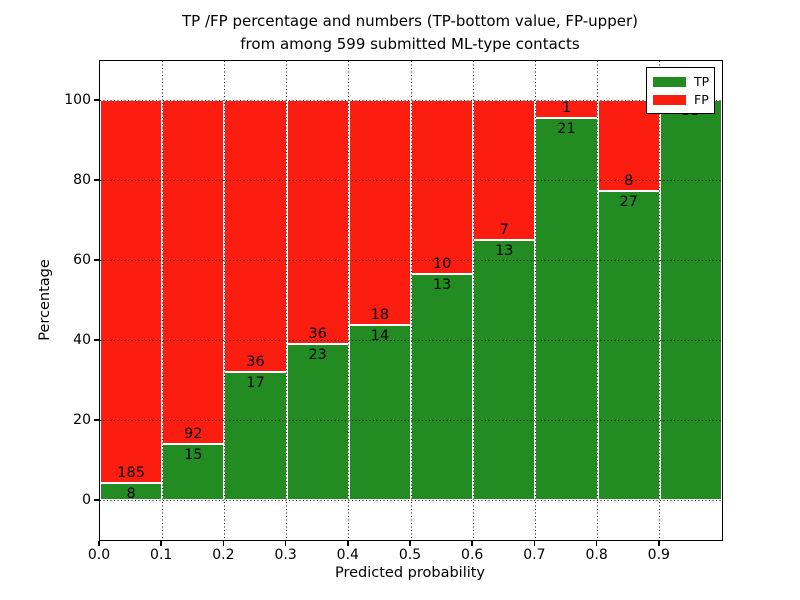 Image resolution: width=800 pixels, height=600 pixels. Describe the element at coordinates (669, 99) in the screenshot. I see `fp-color-swatch` at that location.